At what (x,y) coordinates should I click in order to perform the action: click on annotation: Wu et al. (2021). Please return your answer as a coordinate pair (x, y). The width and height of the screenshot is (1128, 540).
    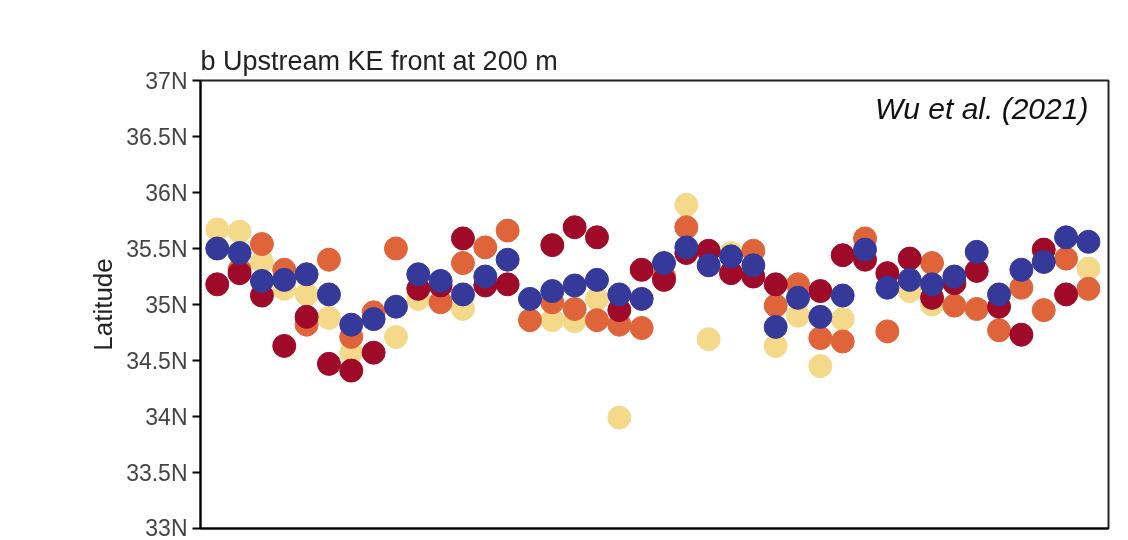
    Looking at the image, I should click on (981, 108).